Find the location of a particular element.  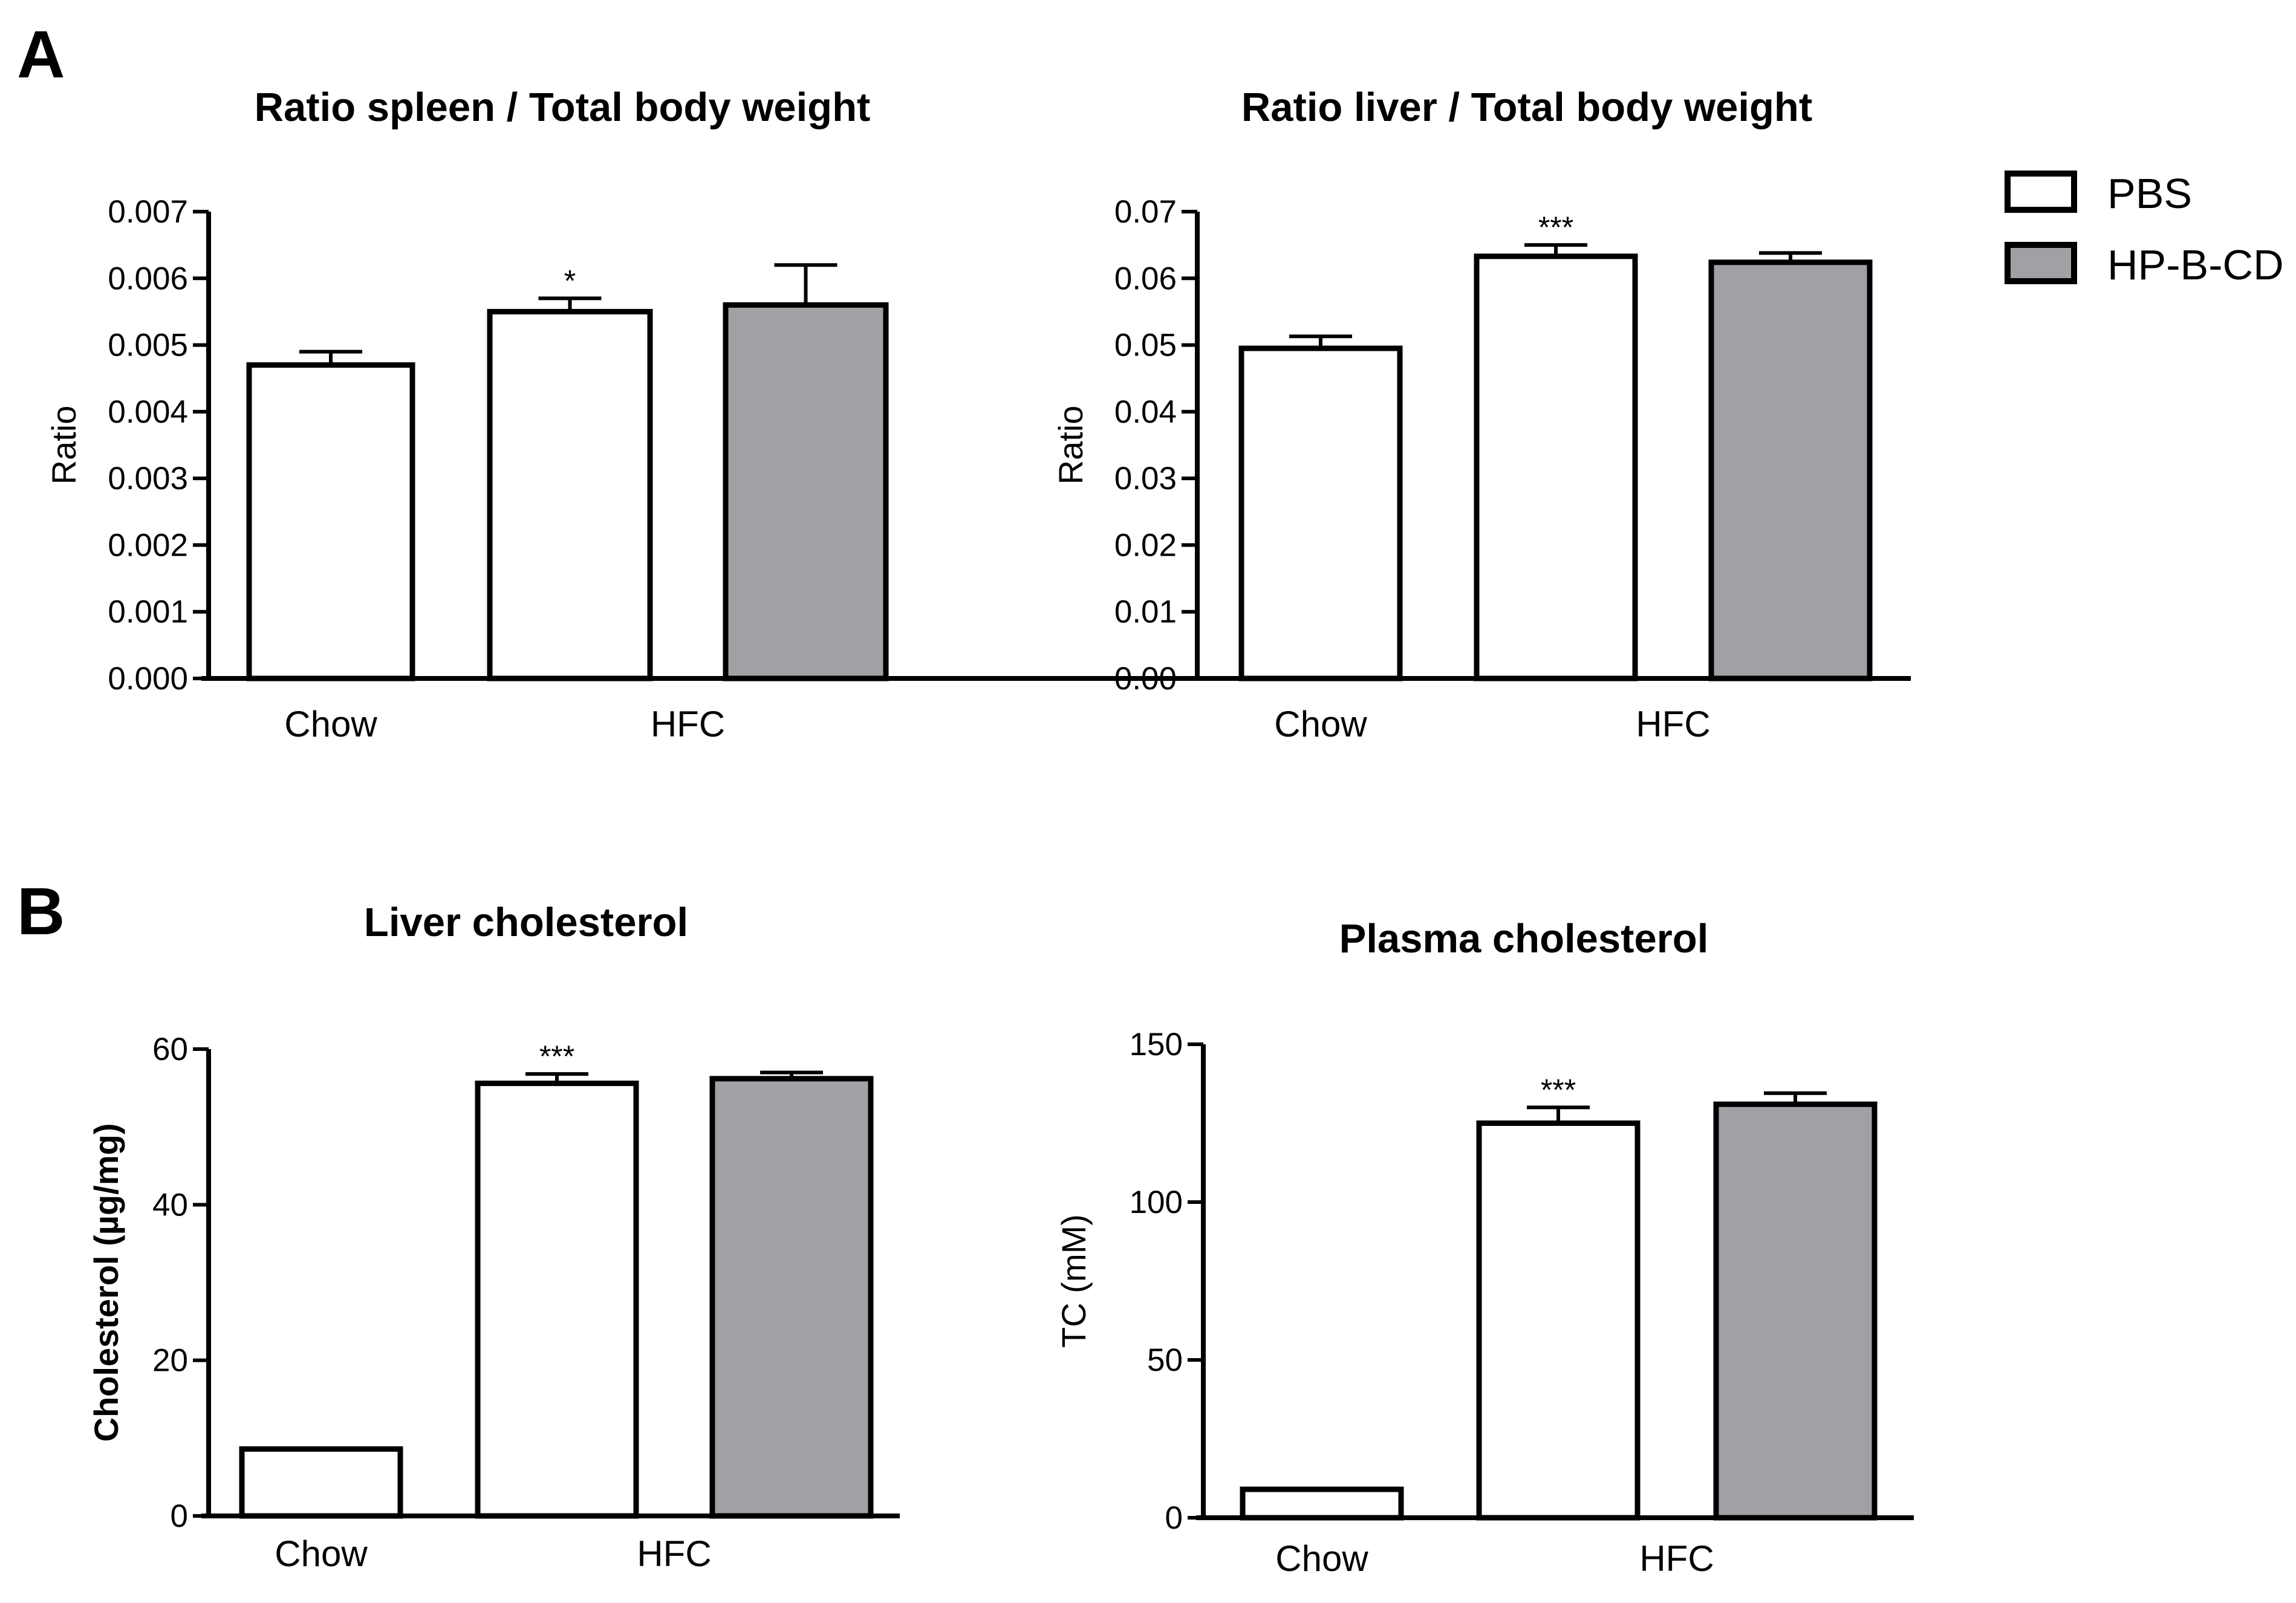

y-tick-label: 0.05 is located at coordinates (1145, 345).